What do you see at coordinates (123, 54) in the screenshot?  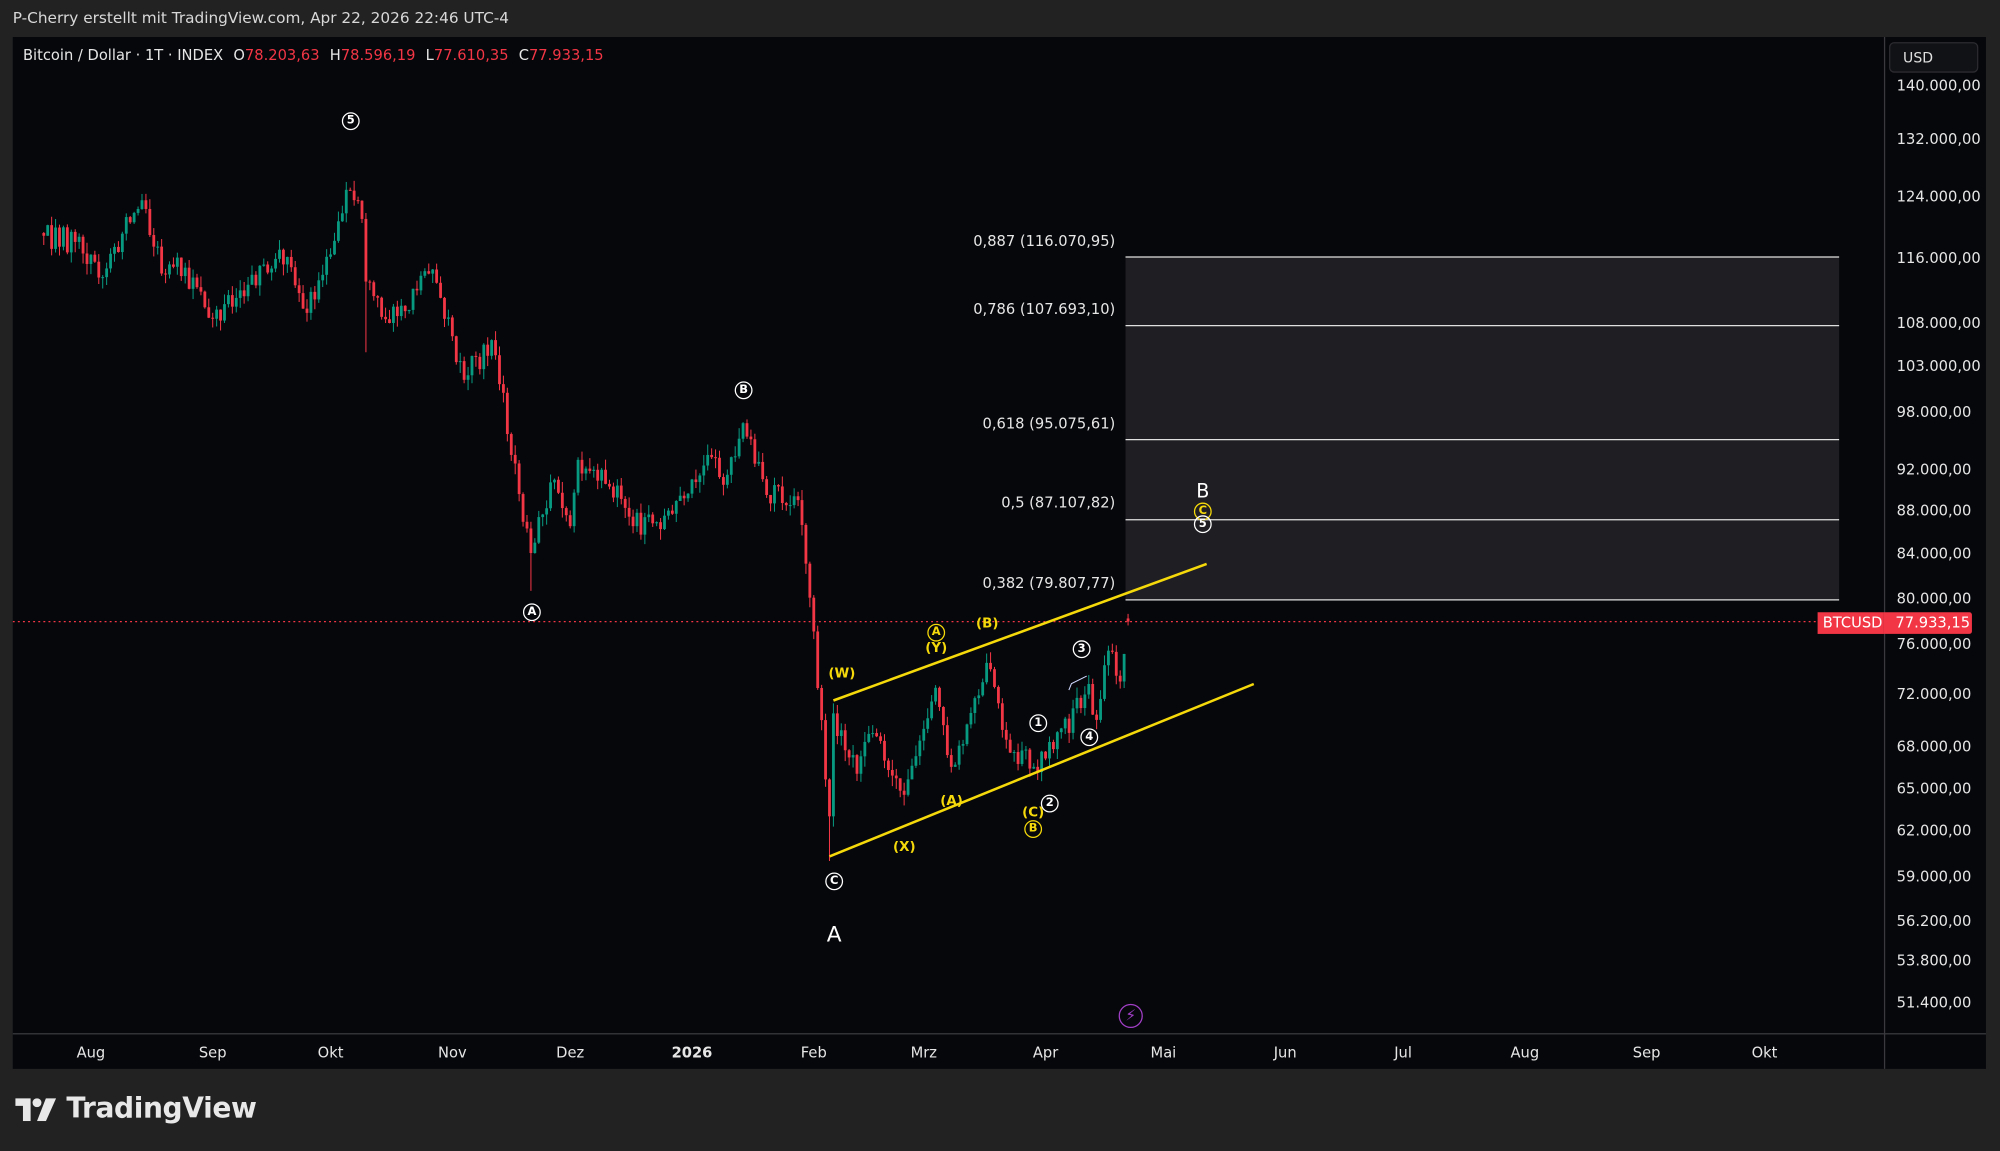 I see `symbol-name: Bitcoin / Dollar · 1T · INDEX` at bounding box center [123, 54].